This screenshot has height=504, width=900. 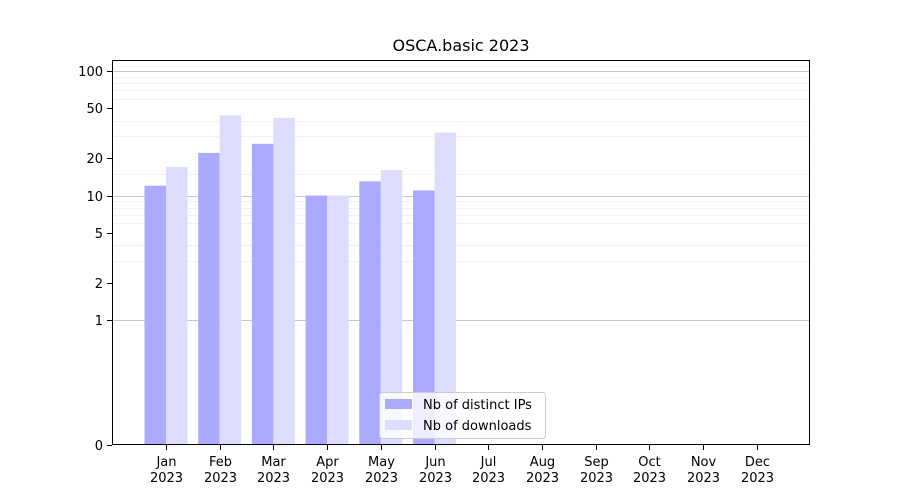 What do you see at coordinates (327, 470) in the screenshot?
I see `x-tick-label: Apr 2023` at bounding box center [327, 470].